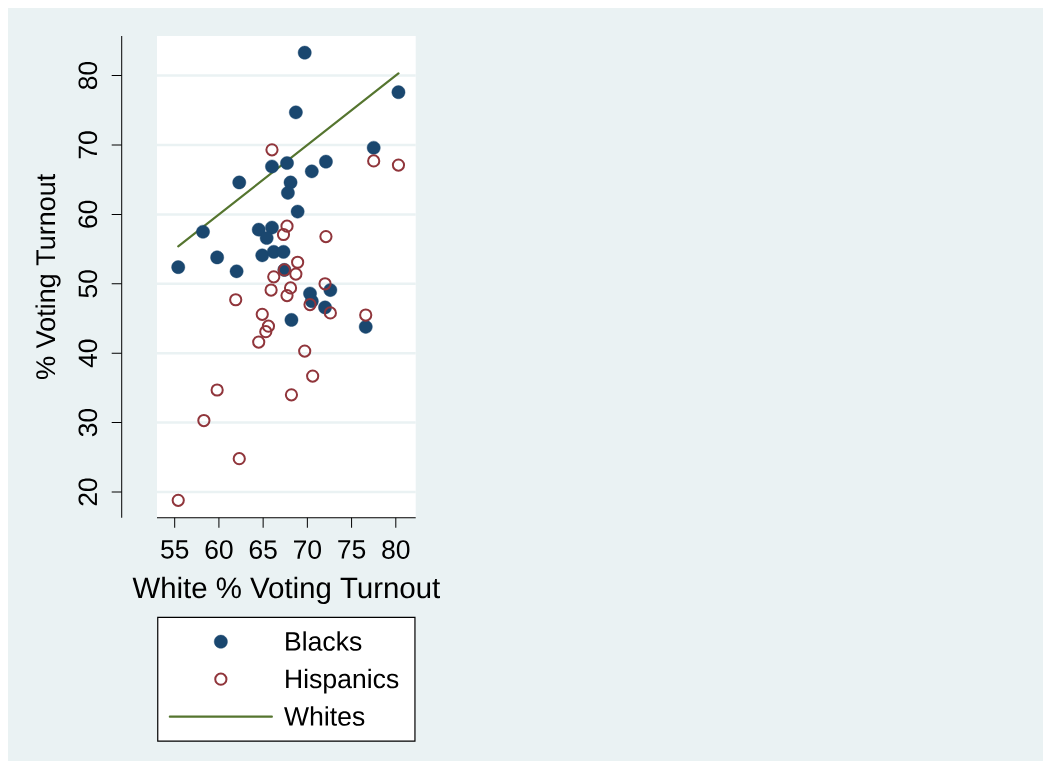 The image size is (1050, 769). I want to click on y-tick-label: 20, so click(88, 492).